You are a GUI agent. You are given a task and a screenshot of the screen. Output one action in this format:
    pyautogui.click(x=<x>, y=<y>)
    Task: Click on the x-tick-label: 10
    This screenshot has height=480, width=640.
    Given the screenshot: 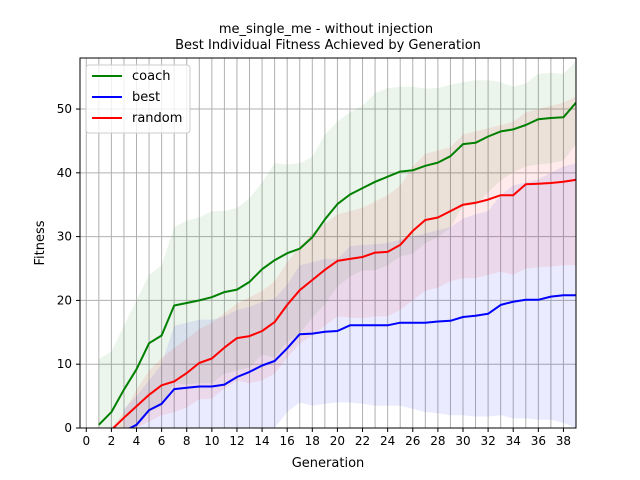 What is the action you would take?
    pyautogui.click(x=211, y=441)
    